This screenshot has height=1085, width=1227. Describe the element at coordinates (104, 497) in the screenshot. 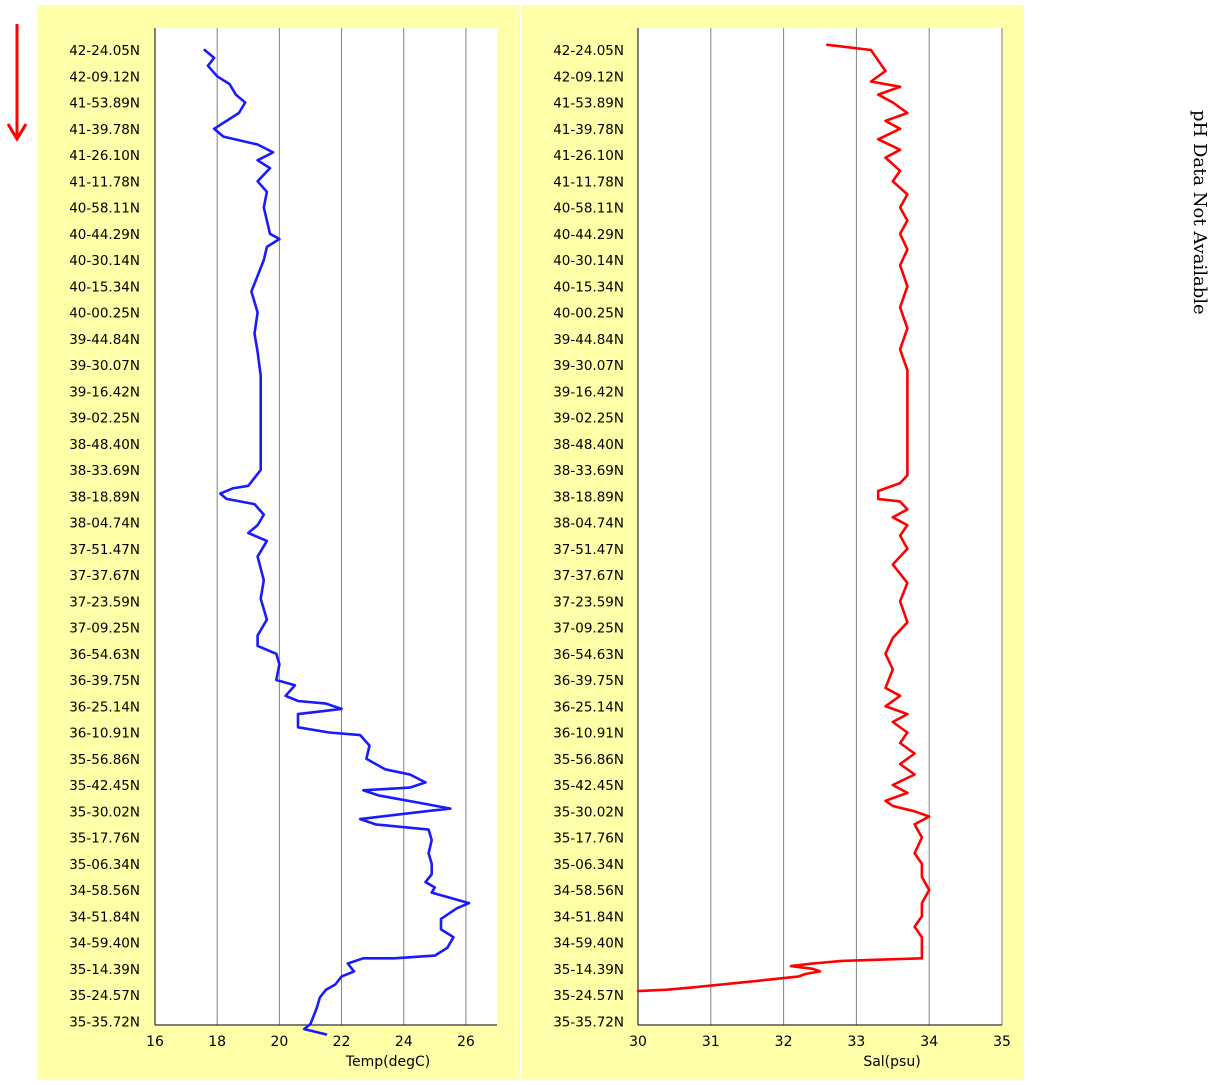

I see `temperature-y-tick-label: 38-18.89N` at that location.